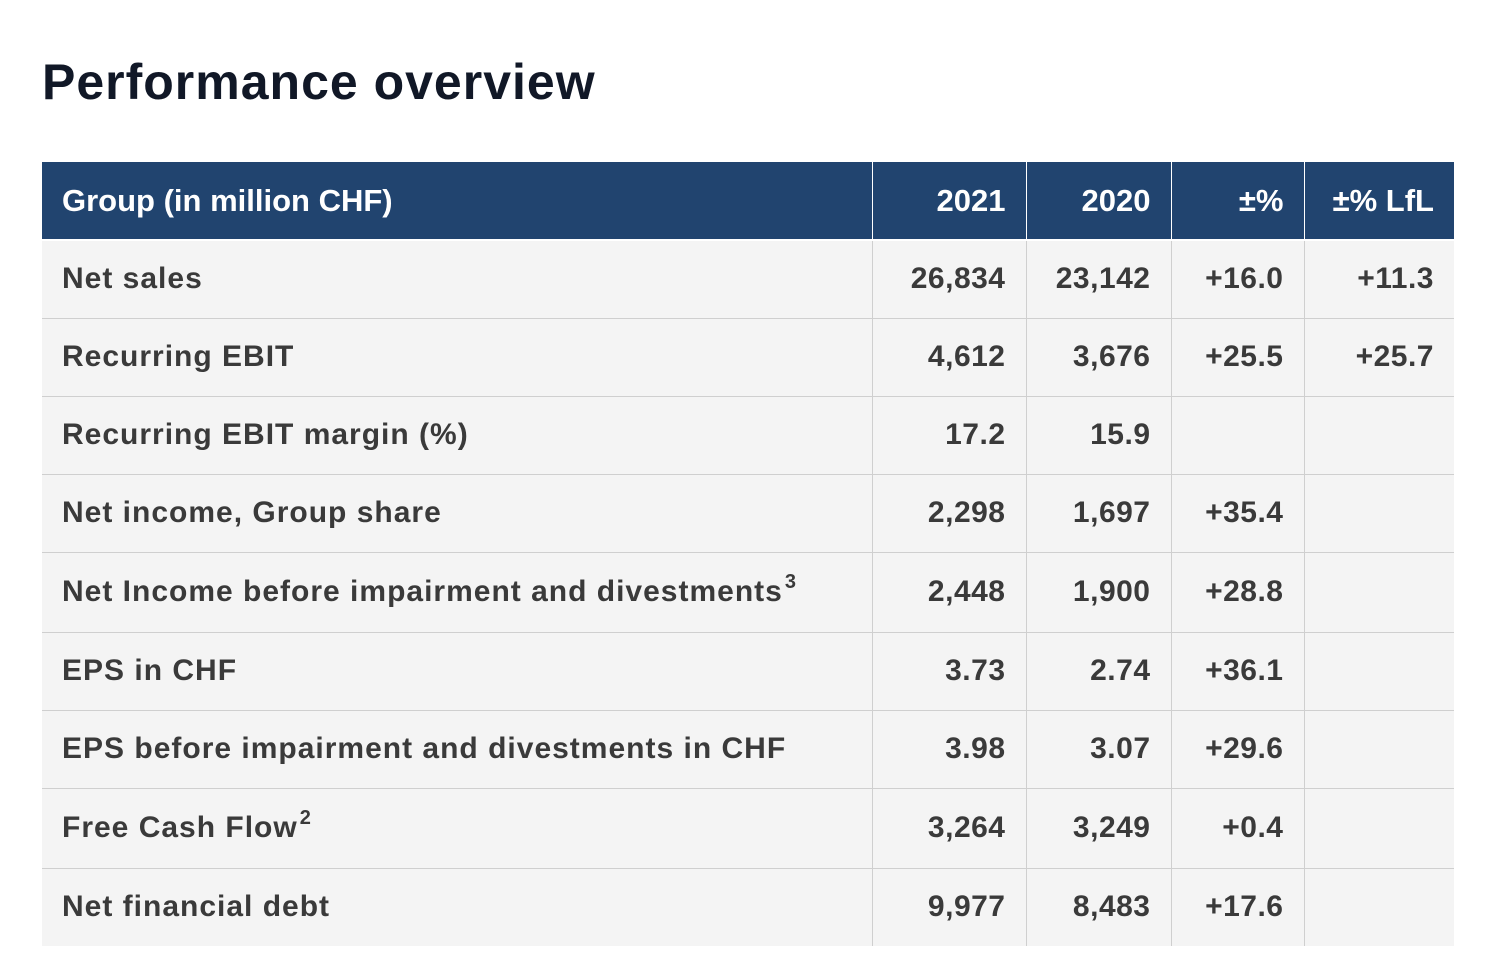 Image resolution: width=1500 pixels, height=974 pixels. What do you see at coordinates (949, 278) in the screenshot?
I see `cell-2021: 26,834` at bounding box center [949, 278].